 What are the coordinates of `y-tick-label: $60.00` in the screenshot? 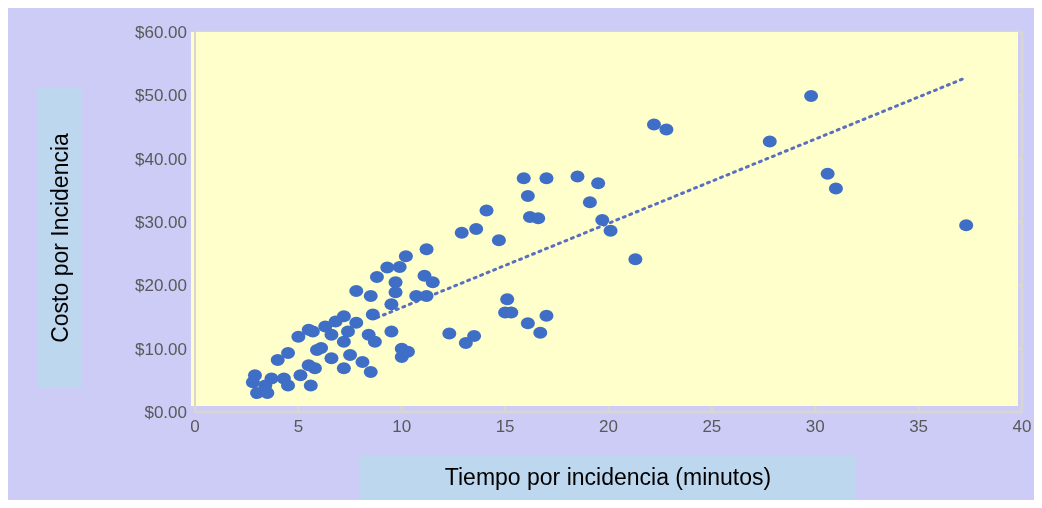 It's located at (161, 33).